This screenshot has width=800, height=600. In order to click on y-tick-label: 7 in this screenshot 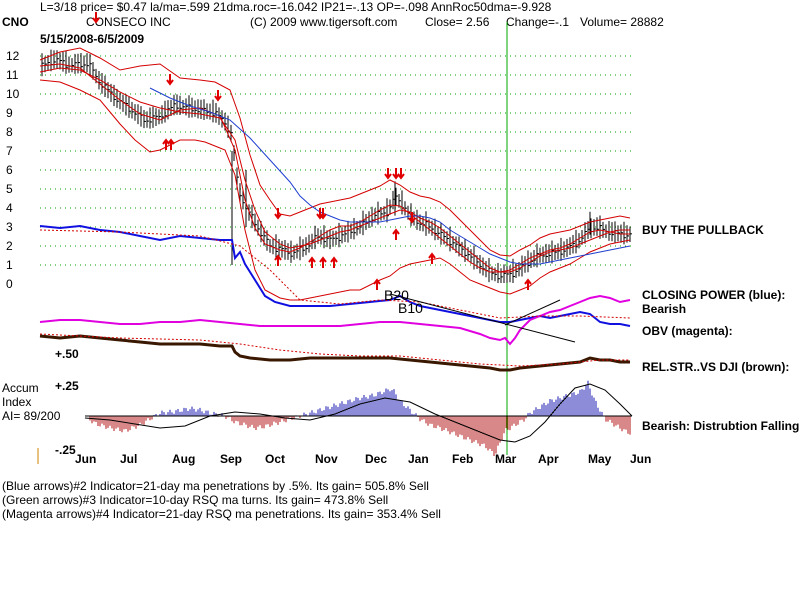, I will do `click(9, 151)`.